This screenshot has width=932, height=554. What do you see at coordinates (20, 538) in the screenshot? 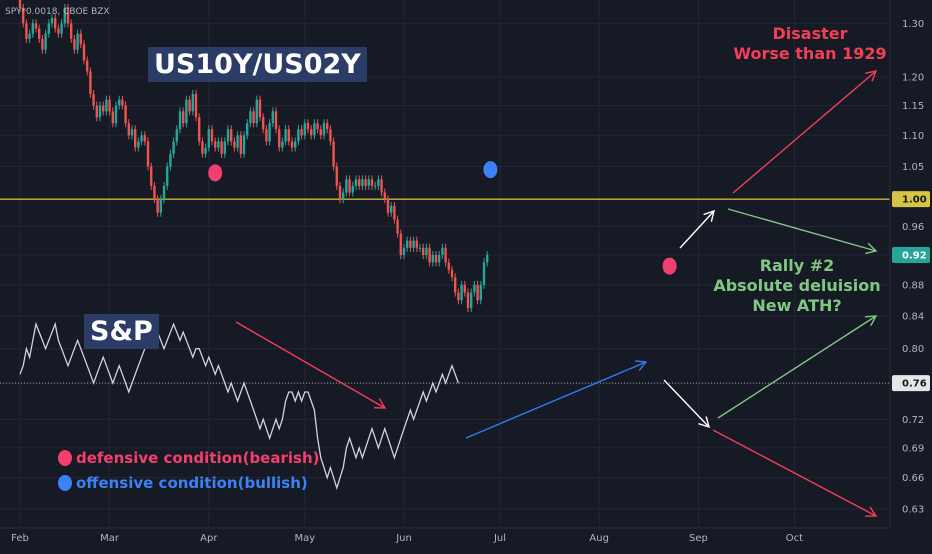
I see `x-tick-label: Feb` at bounding box center [20, 538].